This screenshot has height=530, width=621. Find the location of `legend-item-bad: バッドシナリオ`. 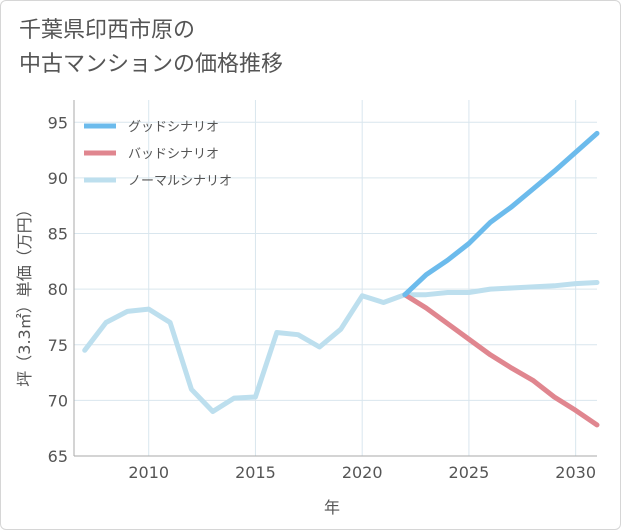

legend-item-bad: バッドシナリオ is located at coordinates (151, 154).